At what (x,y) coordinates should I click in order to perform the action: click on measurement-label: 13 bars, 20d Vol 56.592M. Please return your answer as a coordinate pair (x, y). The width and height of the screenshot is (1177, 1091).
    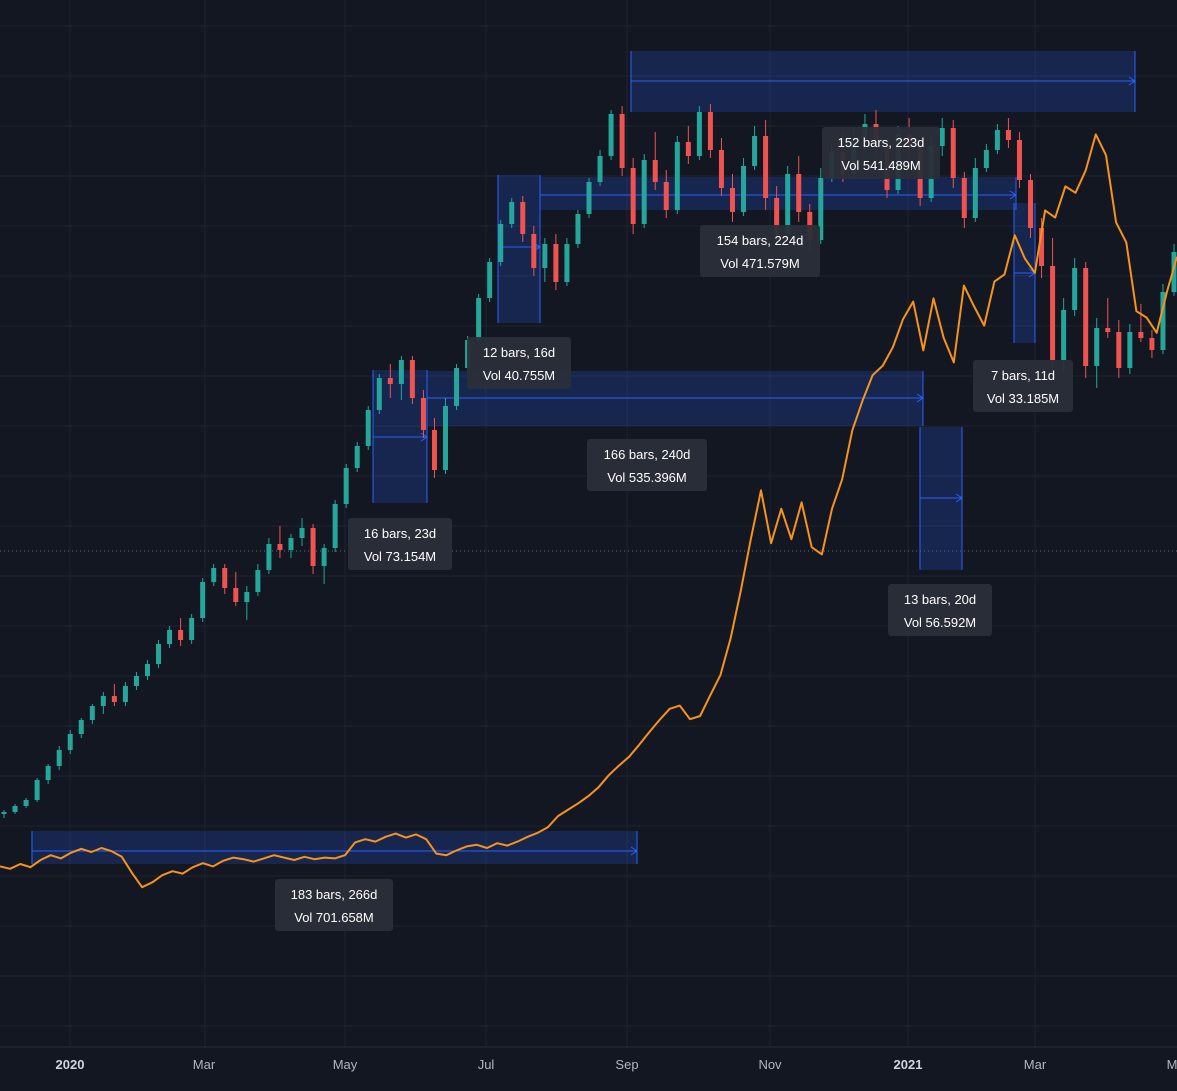
    Looking at the image, I should click on (940, 610).